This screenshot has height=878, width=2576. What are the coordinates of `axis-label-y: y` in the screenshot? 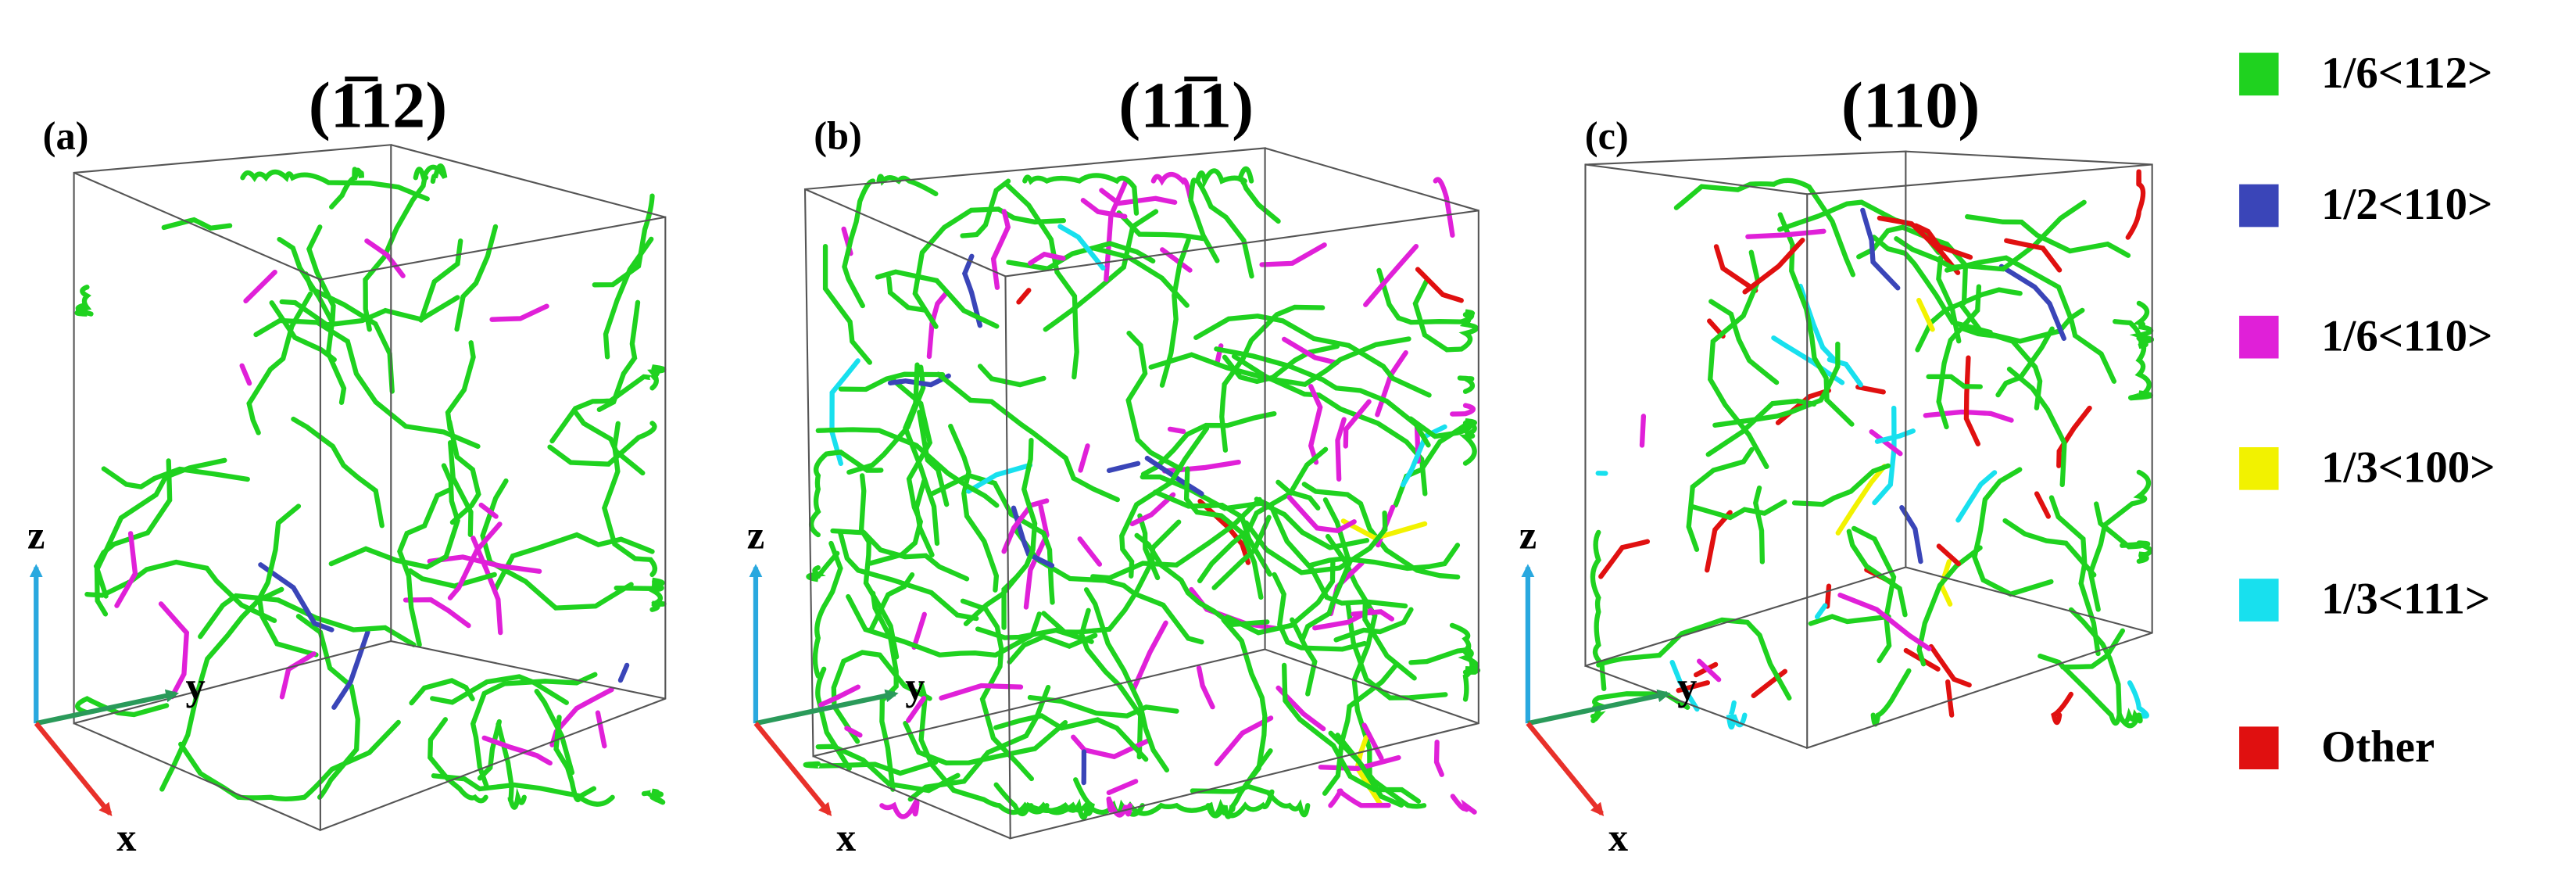 It's located at (196, 687).